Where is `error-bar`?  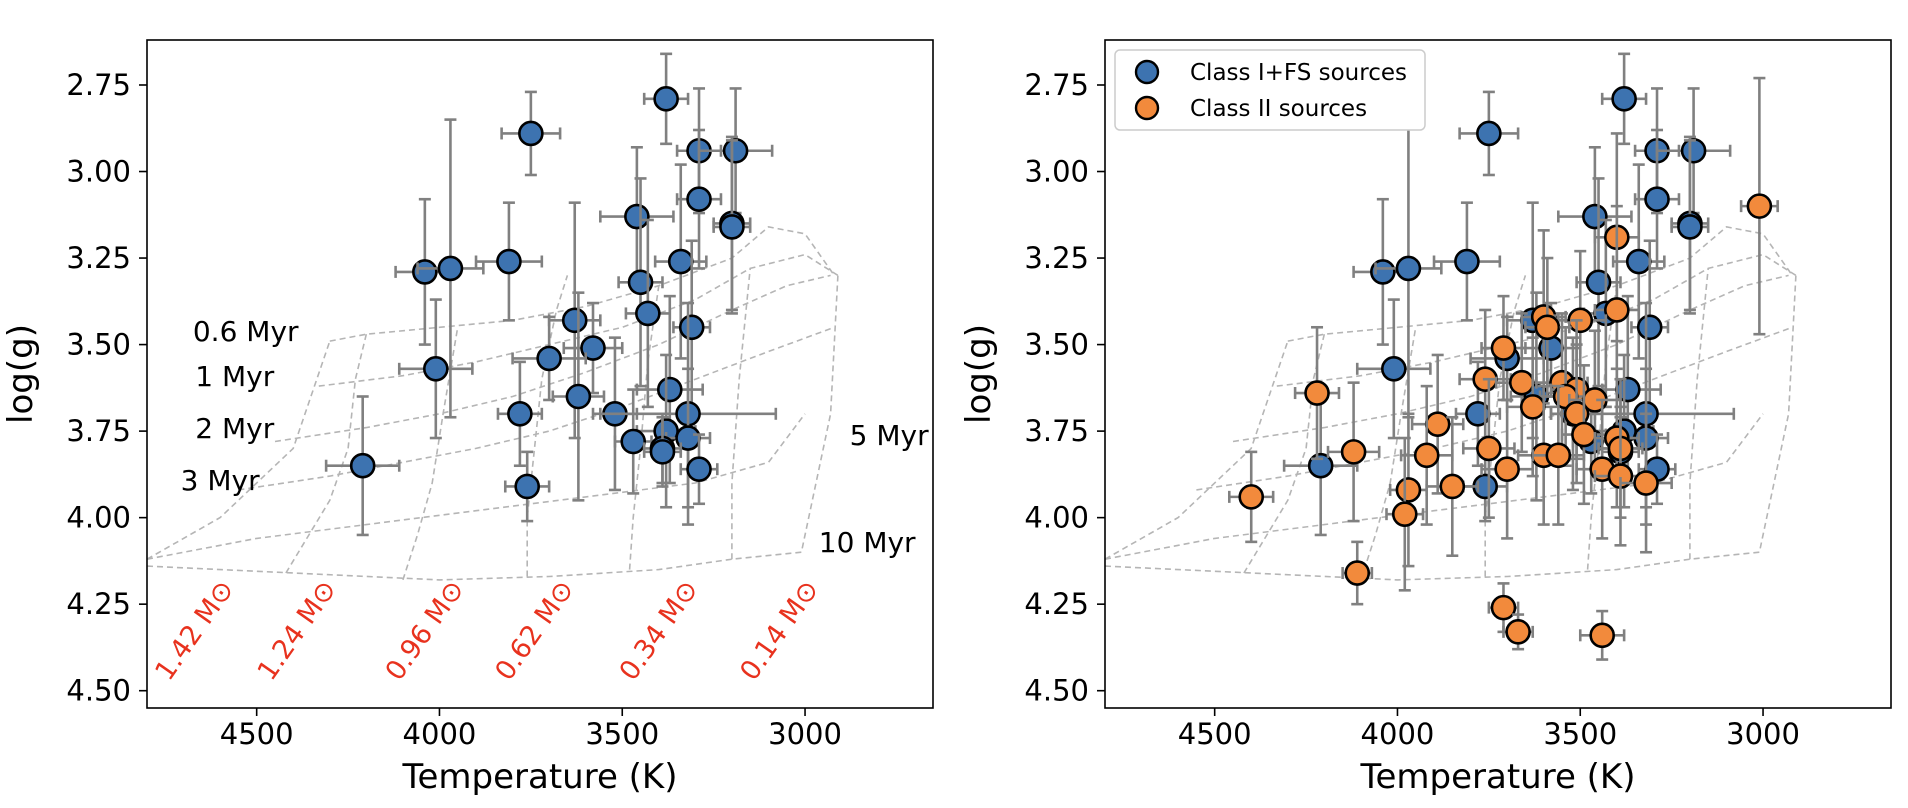 error-bar is located at coordinates (527, 486).